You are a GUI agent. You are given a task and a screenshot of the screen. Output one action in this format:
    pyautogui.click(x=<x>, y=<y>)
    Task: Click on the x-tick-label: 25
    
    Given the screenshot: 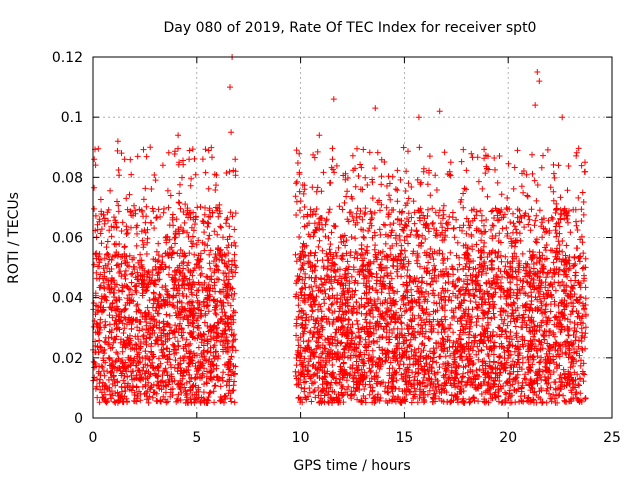 What is the action you would take?
    pyautogui.click(x=612, y=438)
    